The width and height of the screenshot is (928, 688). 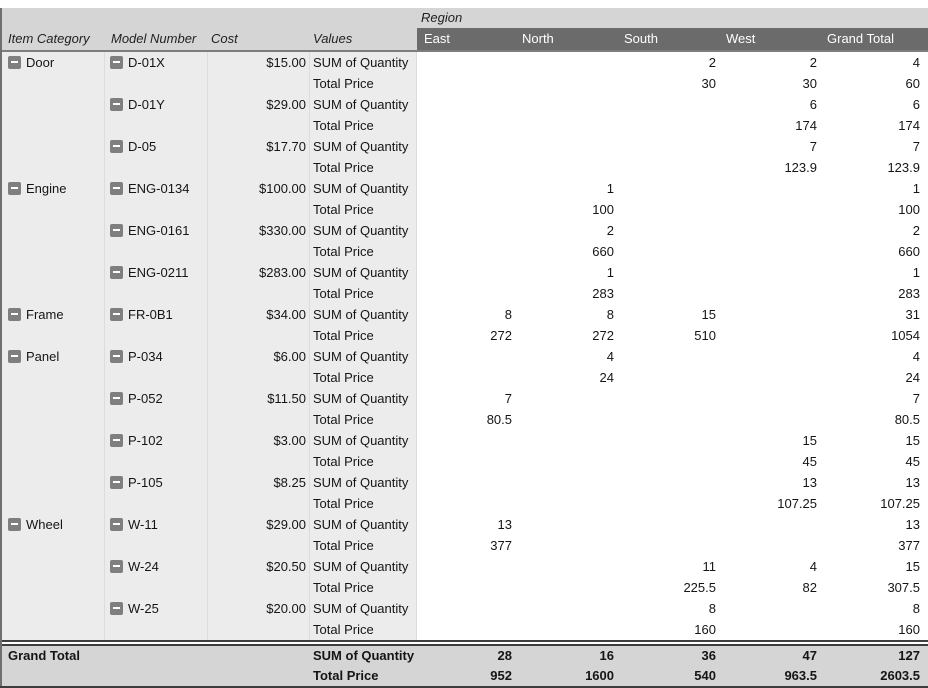 I want to click on grand-total-quantity-east: 28, so click(x=466, y=656).